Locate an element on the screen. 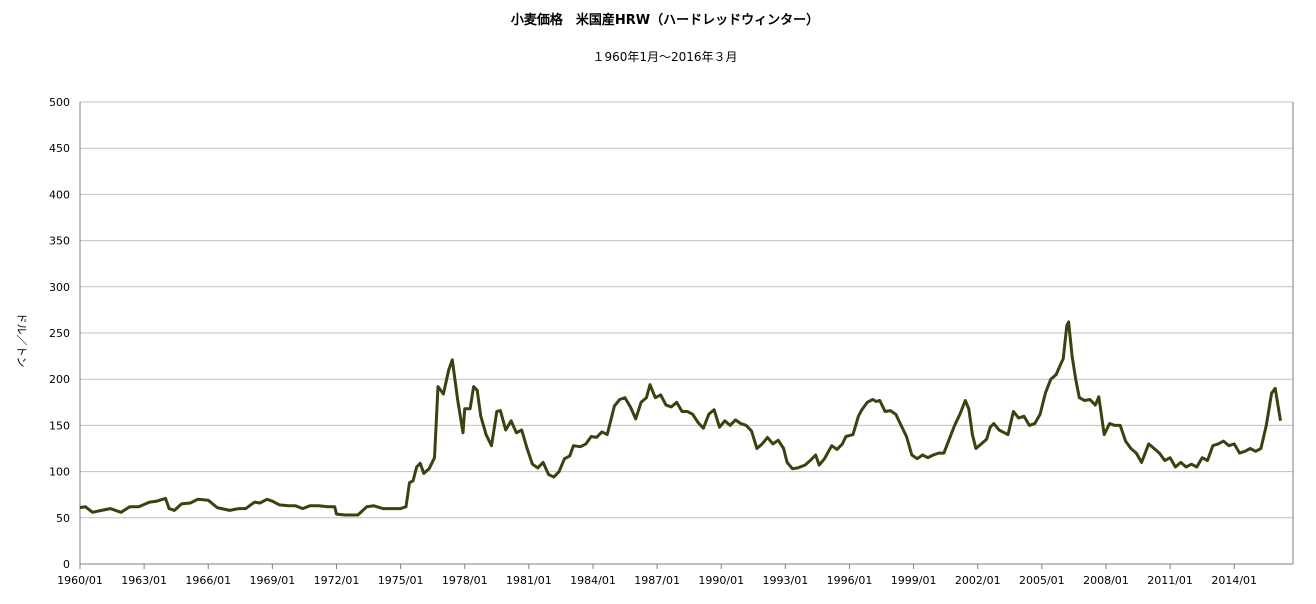  x-tick-label: 1966/01 is located at coordinates (208, 580).